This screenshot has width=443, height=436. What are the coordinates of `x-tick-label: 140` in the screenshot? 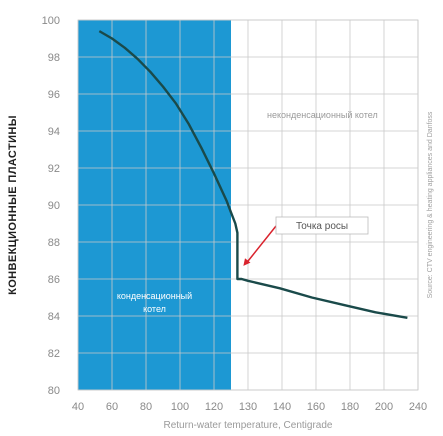 It's located at (282, 407).